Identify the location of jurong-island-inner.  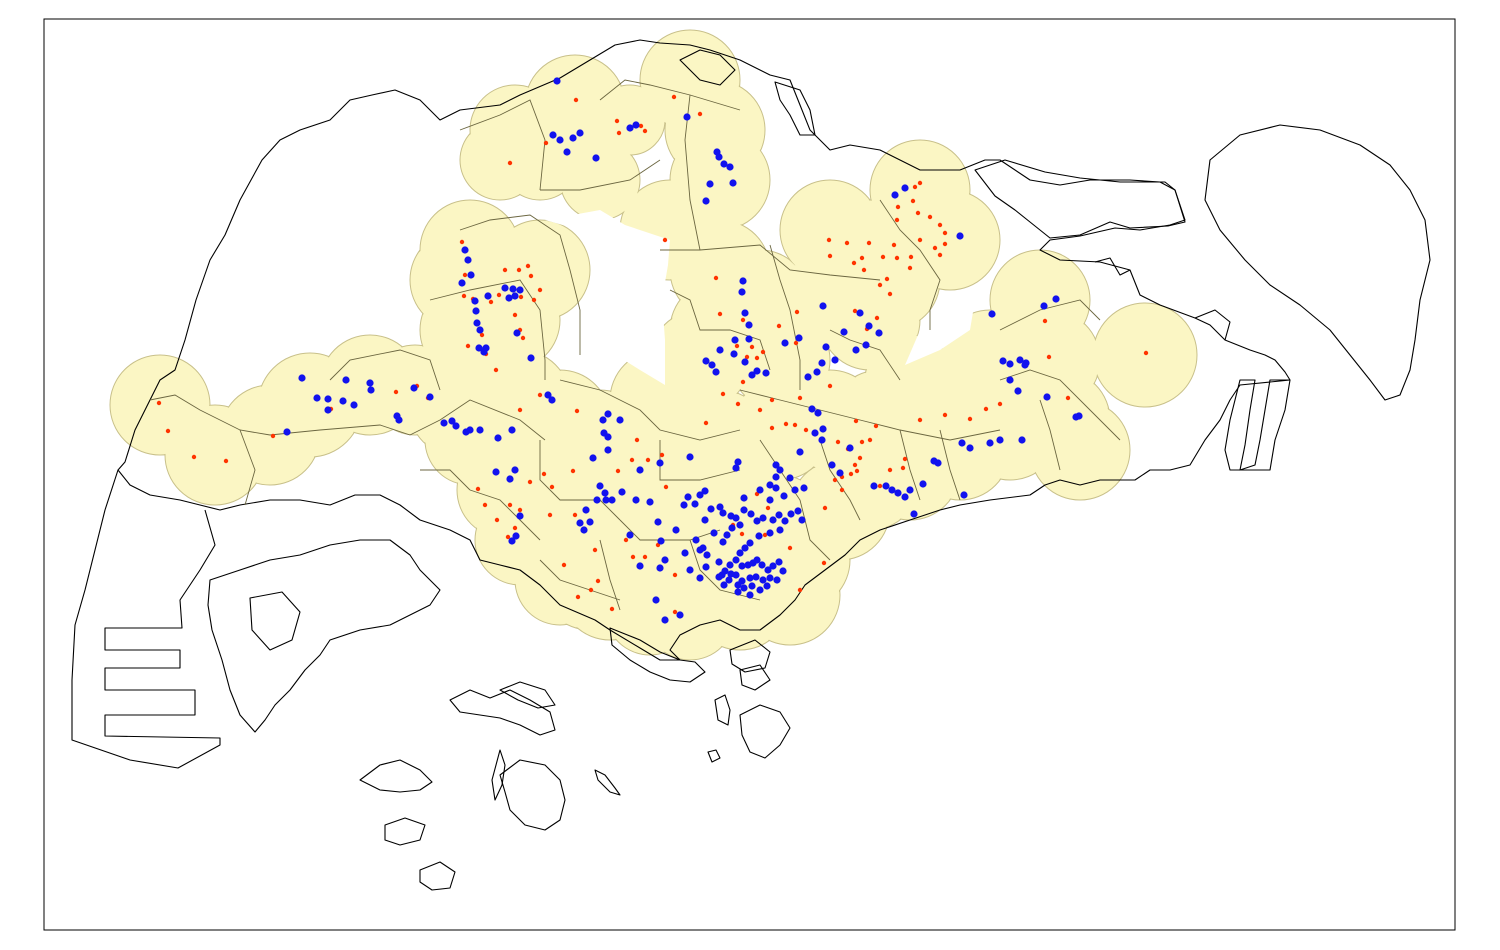
(275, 621).